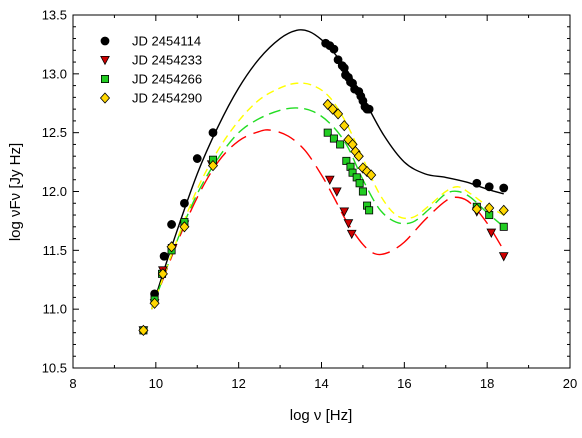 Image resolution: width=582 pixels, height=438 pixels. Describe the element at coordinates (54, 132) in the screenshot. I see `y-tick-label: 12.5` at that location.